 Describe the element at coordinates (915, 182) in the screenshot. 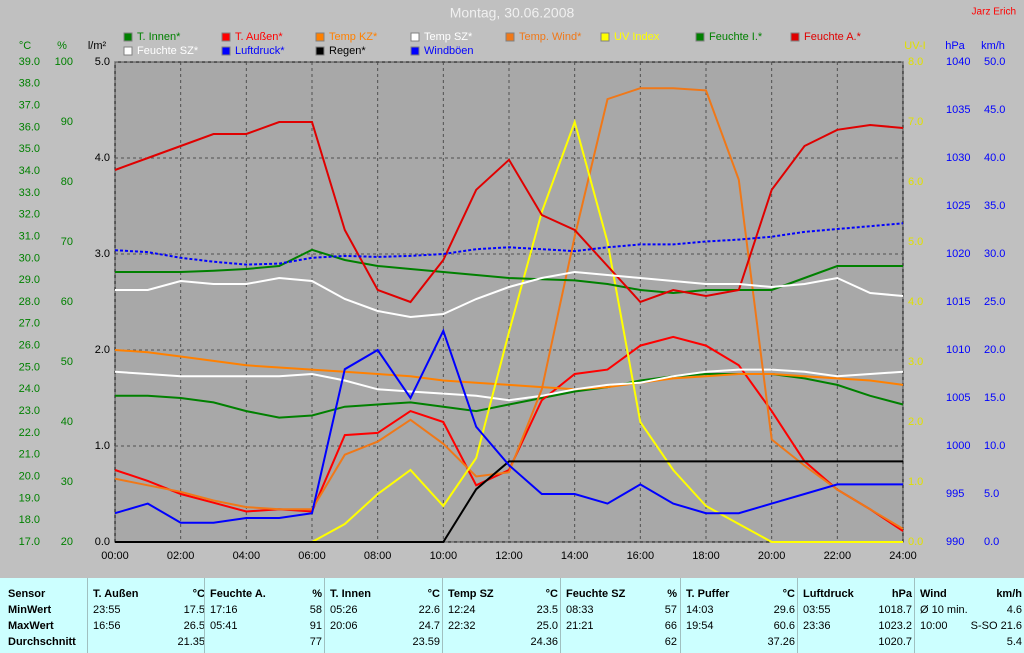

I see `y-tick-label: 6.0` at that location.